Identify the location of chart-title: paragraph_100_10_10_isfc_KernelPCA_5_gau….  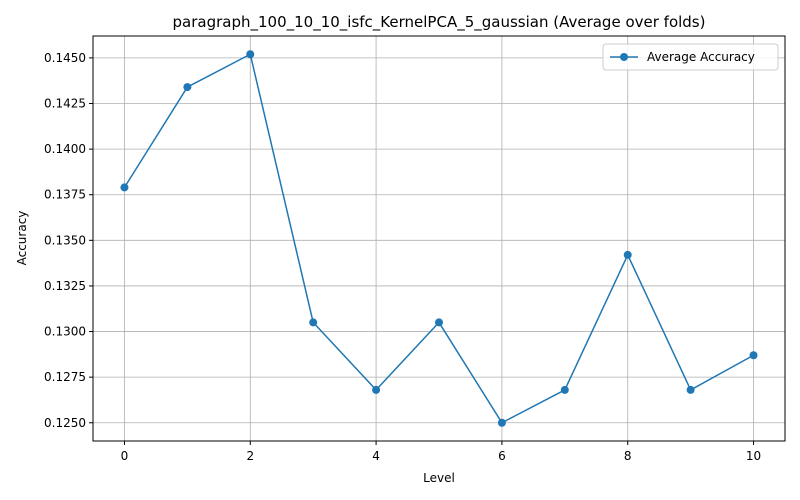
(439, 22).